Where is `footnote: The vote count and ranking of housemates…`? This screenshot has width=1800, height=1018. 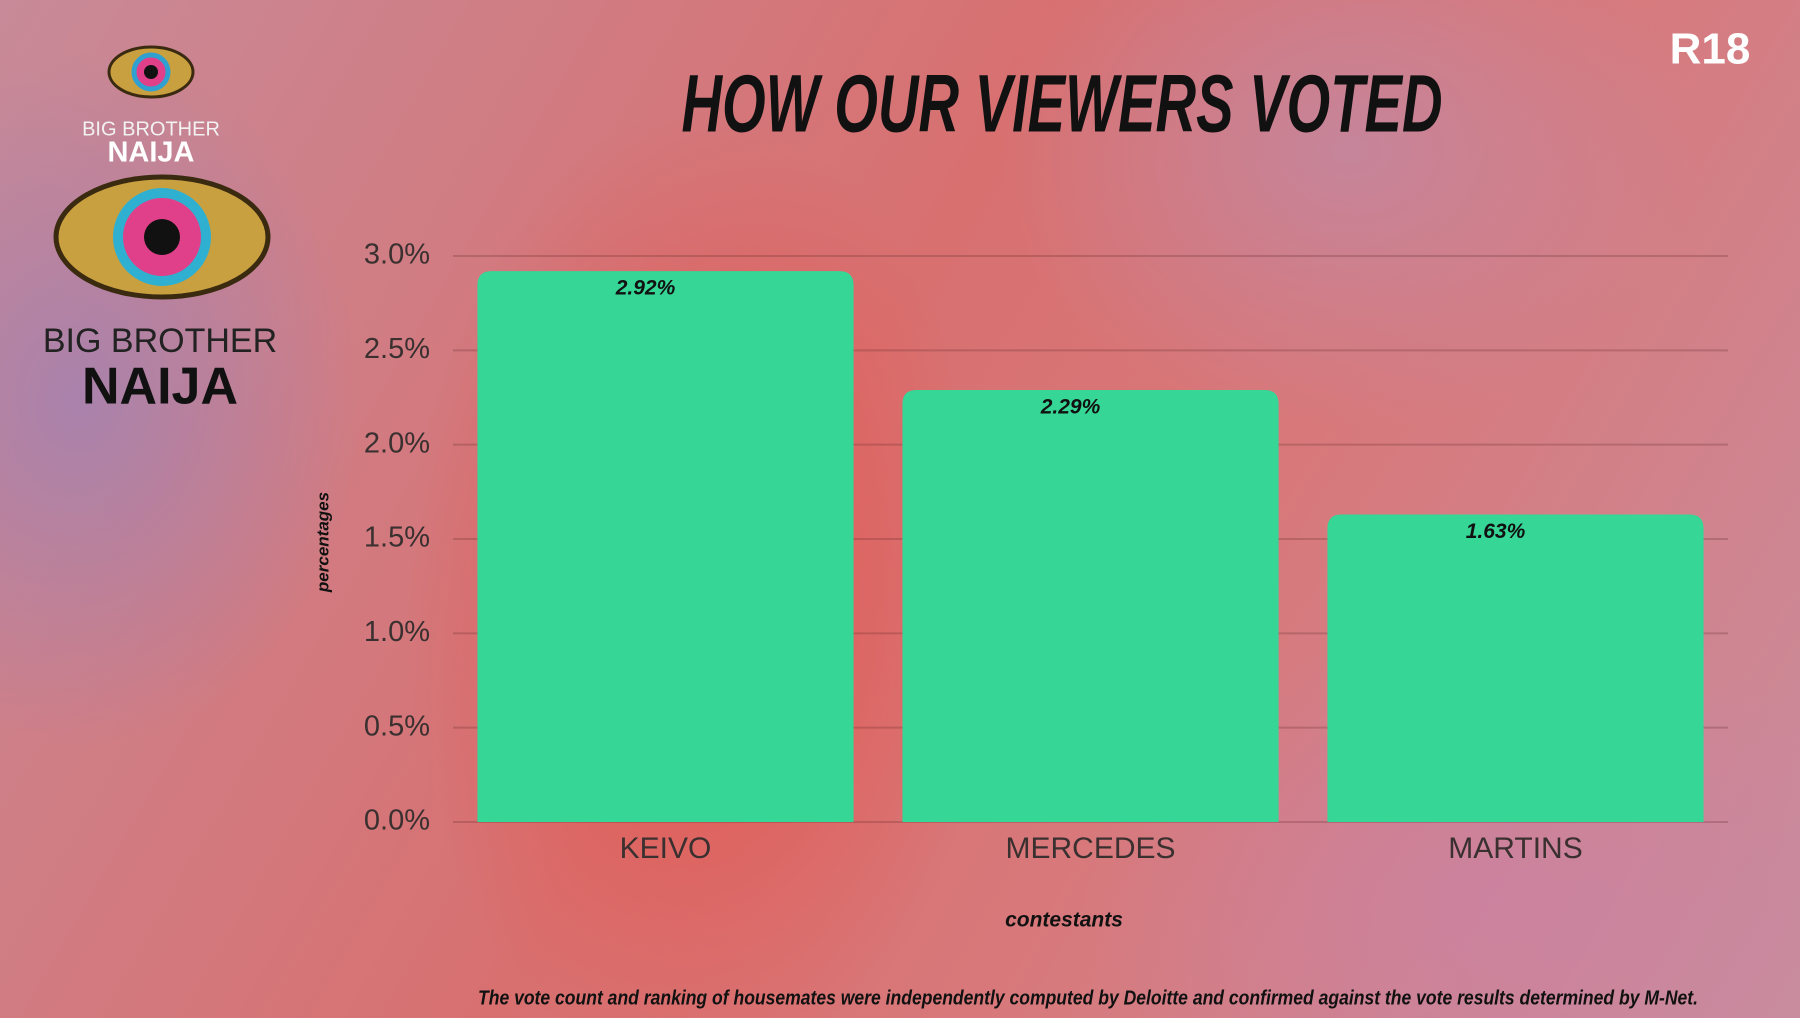 footnote: The vote count and ranking of housemates… is located at coordinates (1088, 998).